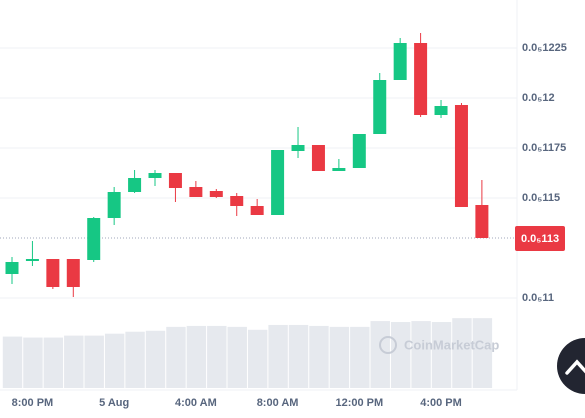 This screenshot has height=418, width=585. What do you see at coordinates (196, 403) in the screenshot?
I see `x-tick-label: 4:00 AM` at bounding box center [196, 403].